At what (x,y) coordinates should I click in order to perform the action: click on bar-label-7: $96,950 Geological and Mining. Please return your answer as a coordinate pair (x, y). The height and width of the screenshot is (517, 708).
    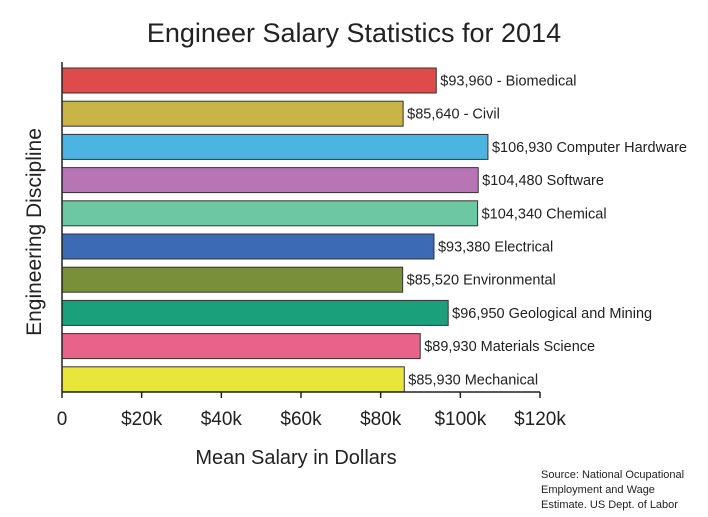
    Looking at the image, I should click on (552, 314).